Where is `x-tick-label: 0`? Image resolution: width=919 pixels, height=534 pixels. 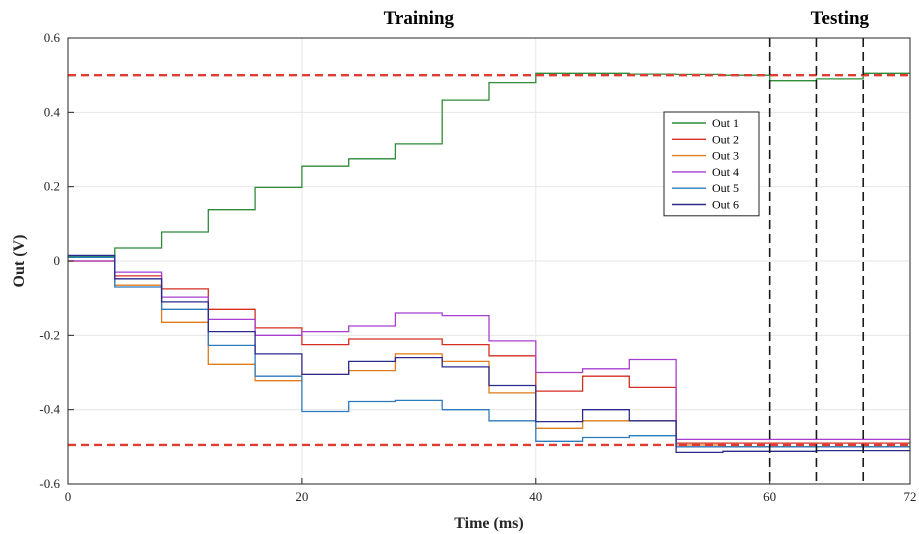 x-tick-label: 0 is located at coordinates (68, 496).